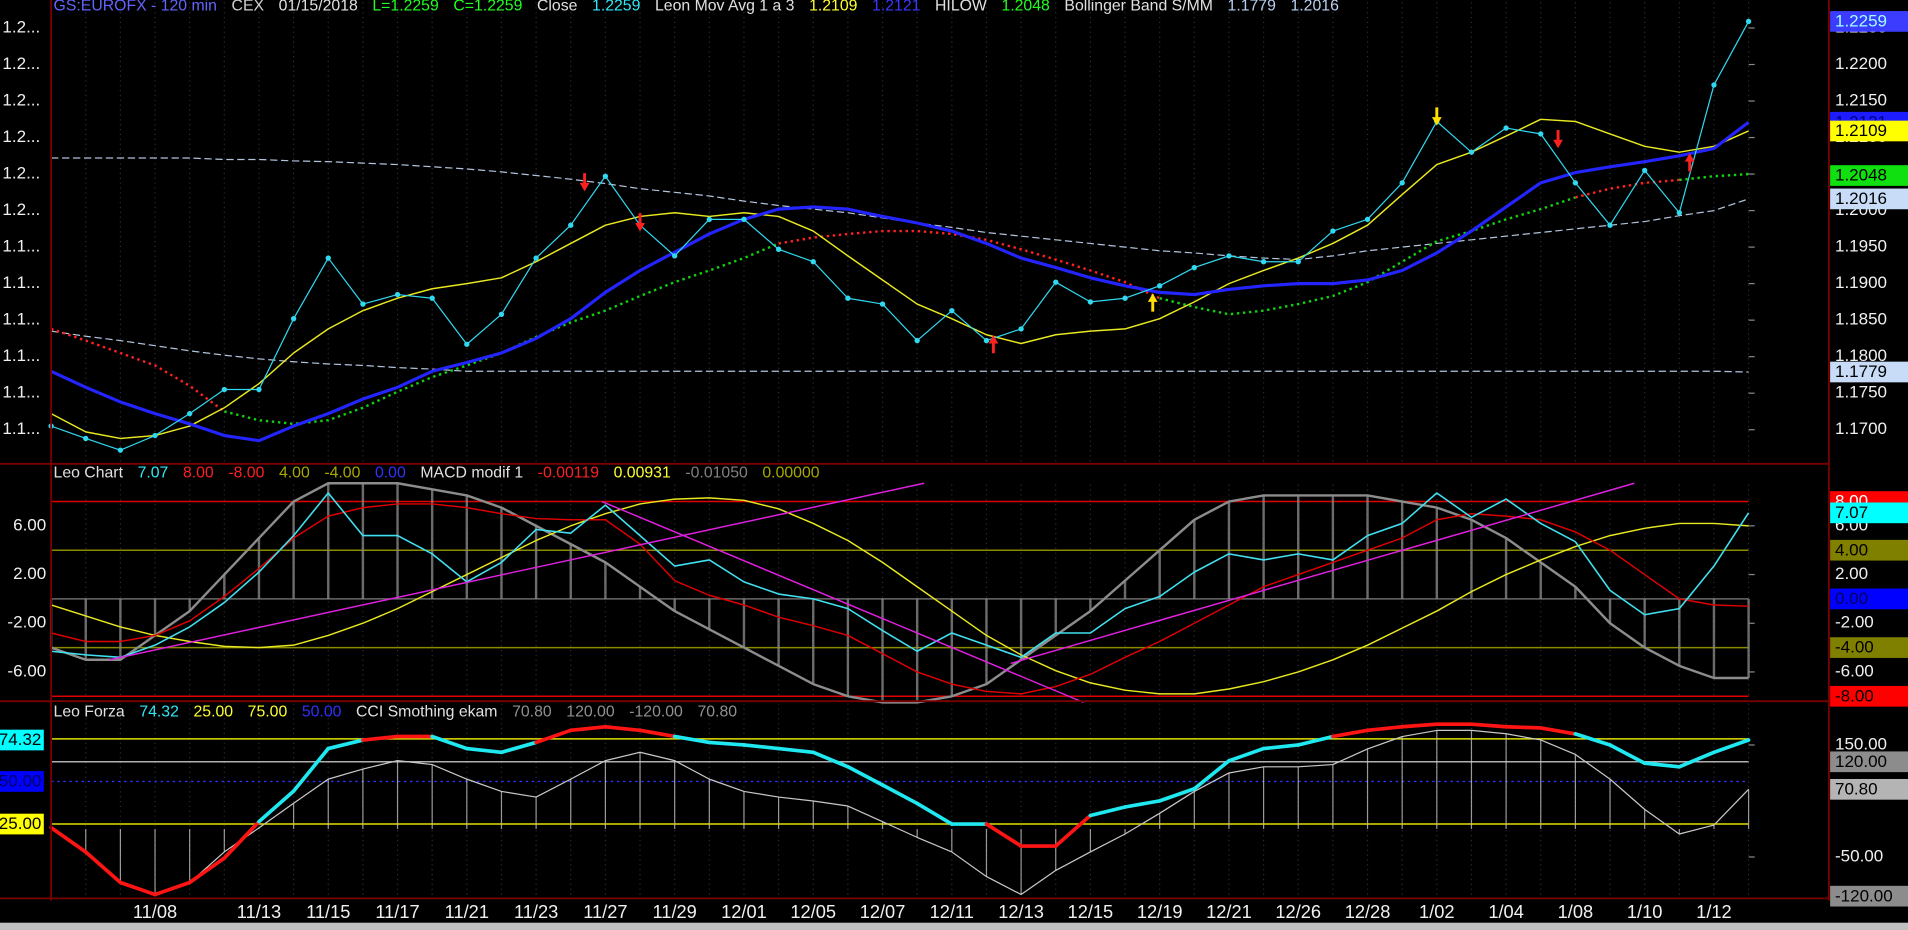 Image resolution: width=1908 pixels, height=930 pixels. Describe the element at coordinates (397, 911) in the screenshot. I see `x-tick-label: 11/17` at that location.